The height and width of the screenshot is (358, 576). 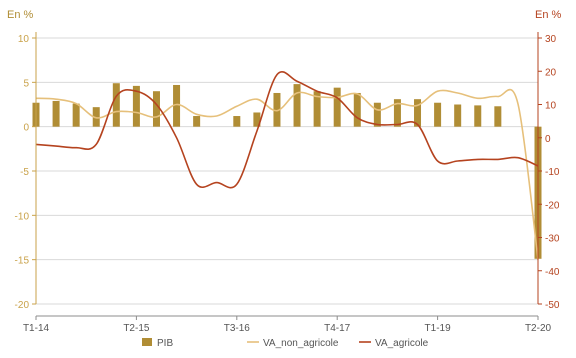 I want to click on legend-label: VA_agricole, so click(x=402, y=343).